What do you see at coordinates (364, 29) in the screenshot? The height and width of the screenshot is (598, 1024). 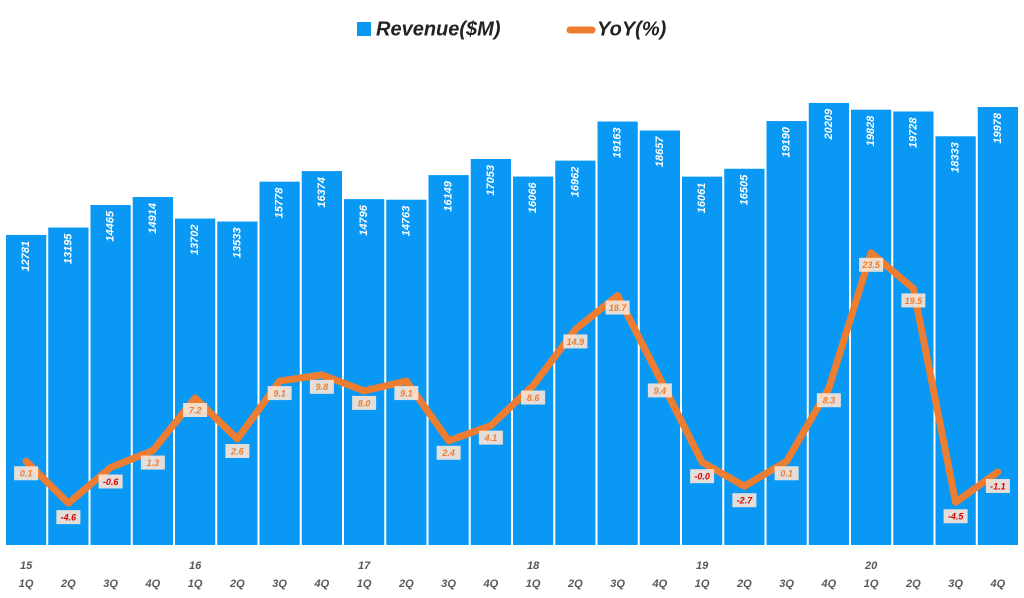 I see `legend-swatch` at bounding box center [364, 29].